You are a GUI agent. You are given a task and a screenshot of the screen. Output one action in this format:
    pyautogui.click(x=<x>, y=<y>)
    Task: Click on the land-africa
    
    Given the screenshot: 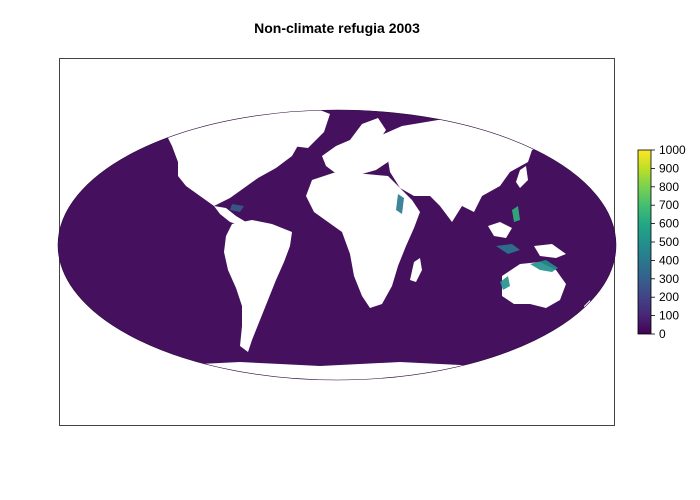 What is the action you would take?
    pyautogui.click(x=363, y=240)
    